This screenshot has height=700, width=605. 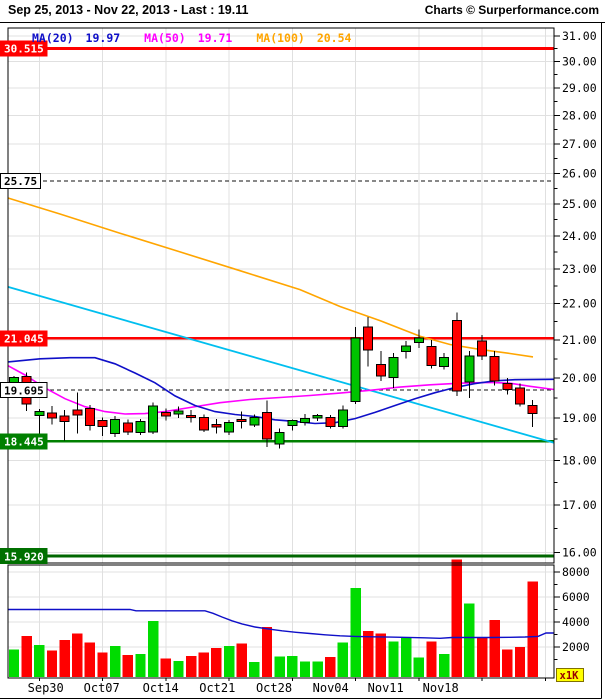 I want to click on price-tick-label: 21.00, so click(x=579, y=340).